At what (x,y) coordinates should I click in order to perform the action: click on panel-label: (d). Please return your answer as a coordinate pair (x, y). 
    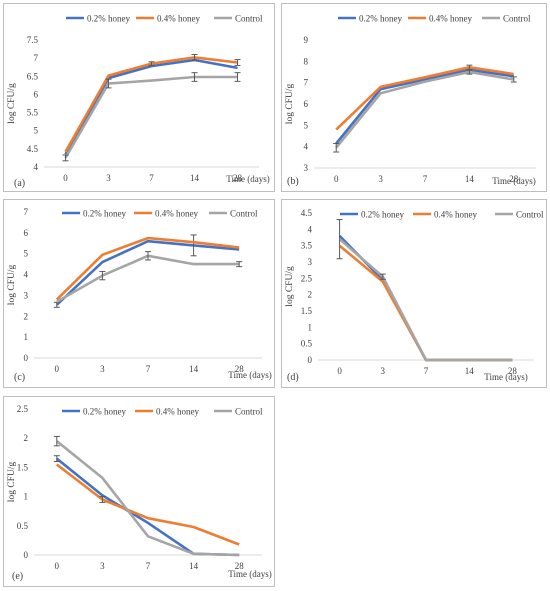
    Looking at the image, I should click on (293, 377).